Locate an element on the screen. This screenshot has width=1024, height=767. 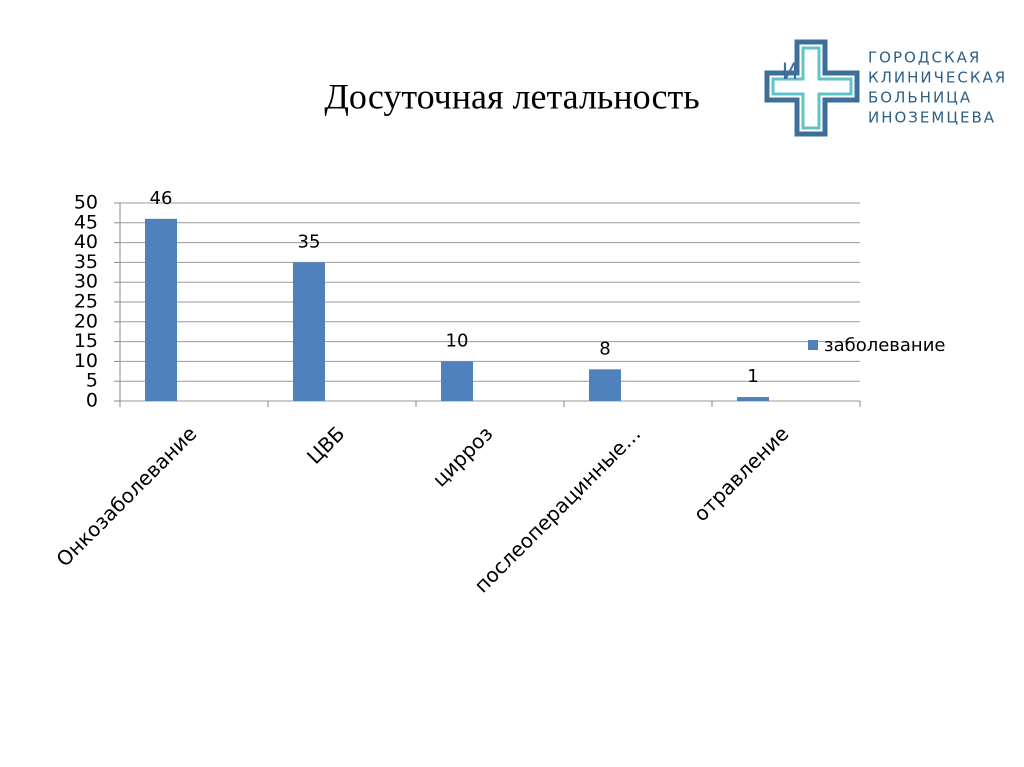
legend-swatch is located at coordinates (813, 345).